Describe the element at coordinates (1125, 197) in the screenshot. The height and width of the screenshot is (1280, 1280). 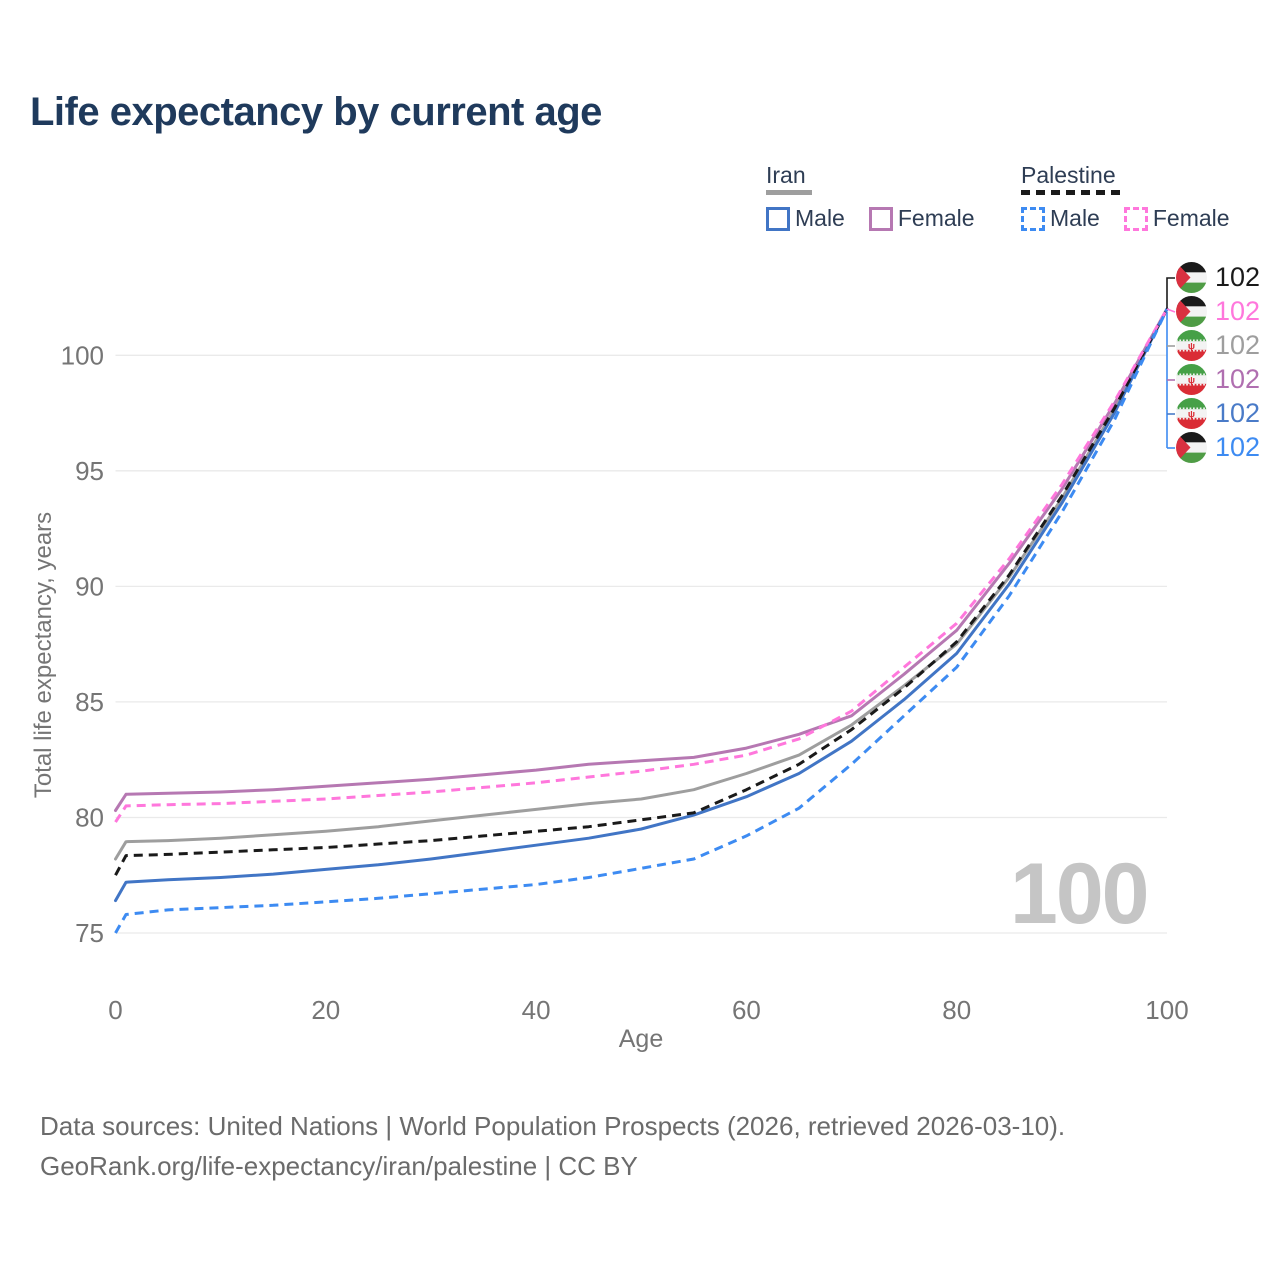
I see `legend-group-palestine: Palestine Male Female` at that location.